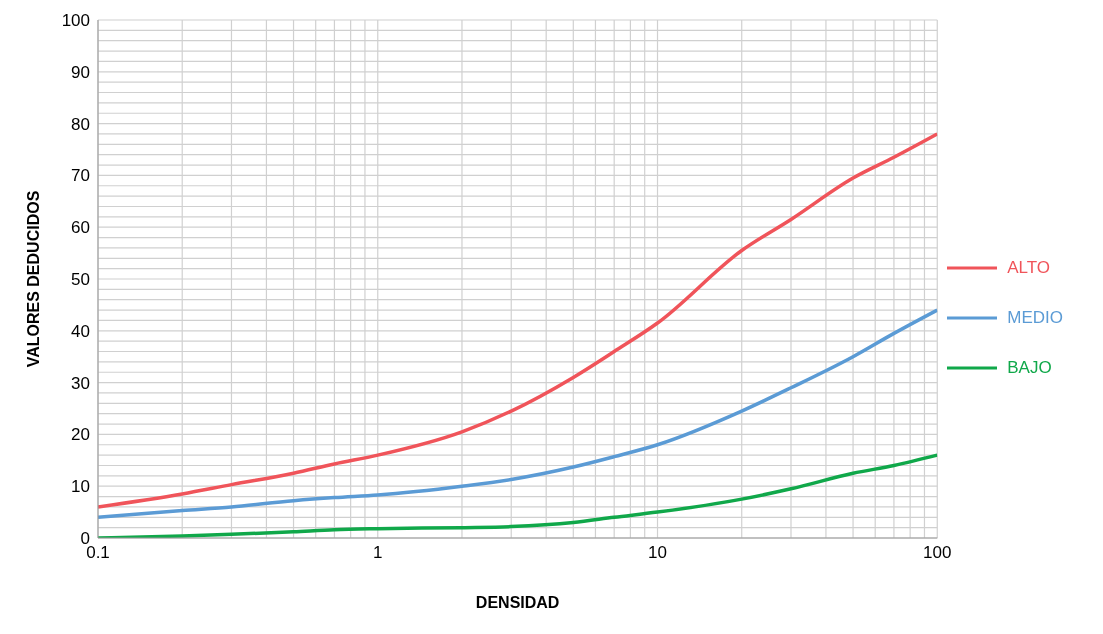 The image size is (1103, 634). Describe the element at coordinates (80, 435) in the screenshot. I see `y-tick-label: 20` at that location.